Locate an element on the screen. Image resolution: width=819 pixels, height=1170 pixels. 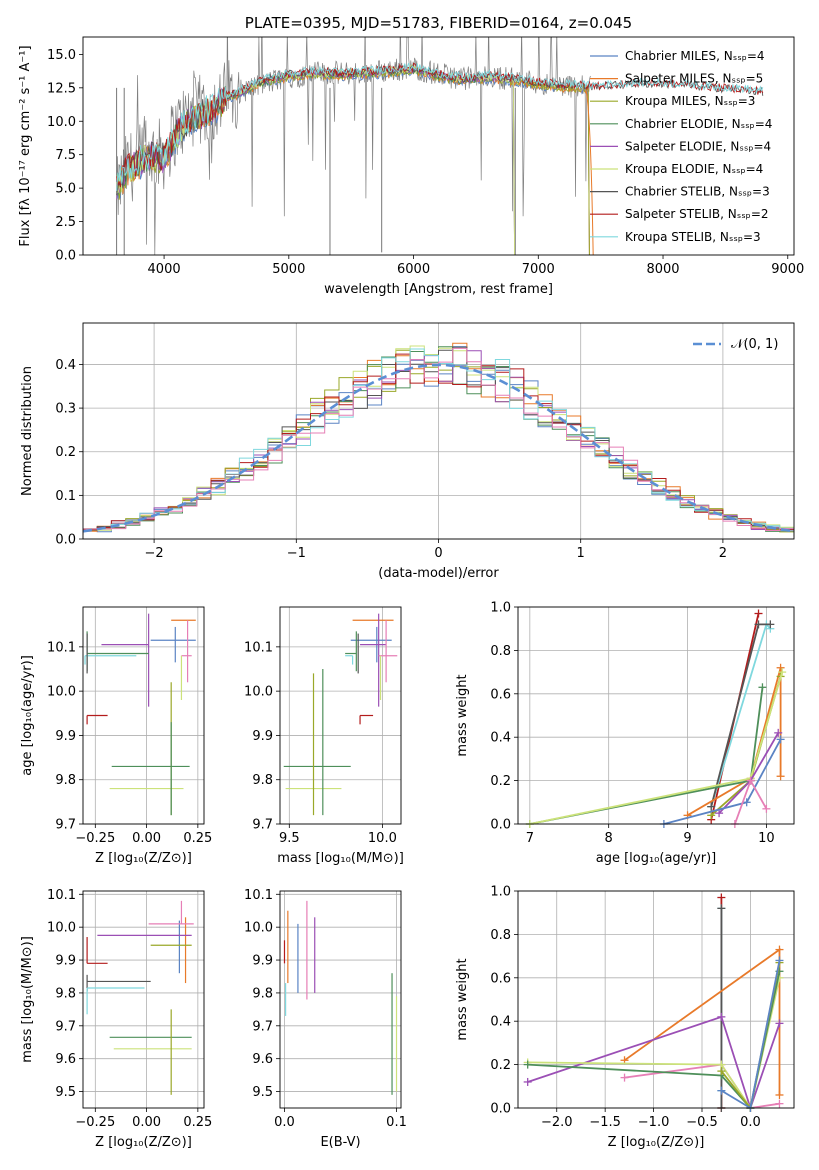
y-tick-label: 7.5 is located at coordinates (65, 155).